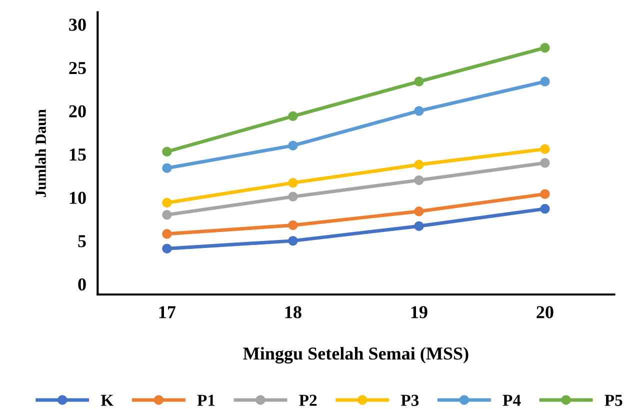  I want to click on legend-label: P5, so click(613, 400).